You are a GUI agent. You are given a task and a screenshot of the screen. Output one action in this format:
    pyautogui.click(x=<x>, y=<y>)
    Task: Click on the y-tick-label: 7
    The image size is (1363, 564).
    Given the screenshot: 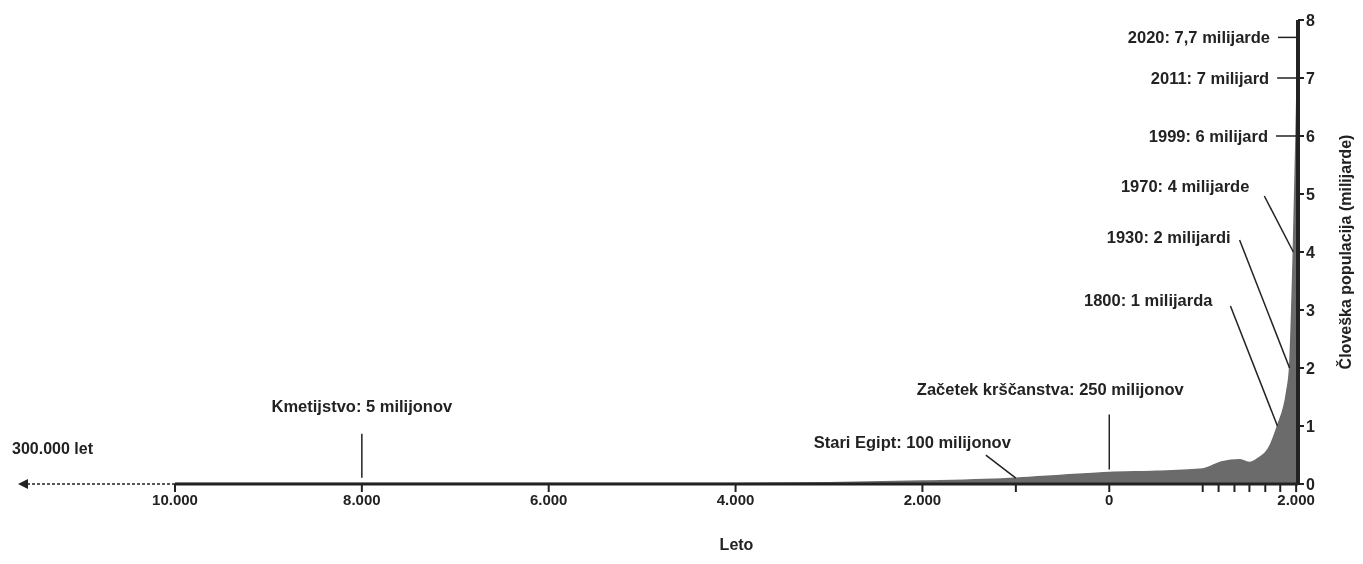 What is the action you would take?
    pyautogui.click(x=1310, y=78)
    